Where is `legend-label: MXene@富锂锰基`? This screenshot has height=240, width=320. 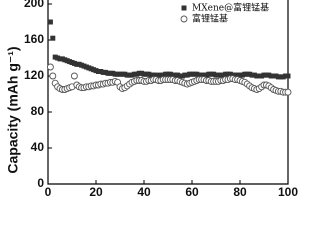 legend-label: MXene@富锂锰基 is located at coordinates (230, 8).